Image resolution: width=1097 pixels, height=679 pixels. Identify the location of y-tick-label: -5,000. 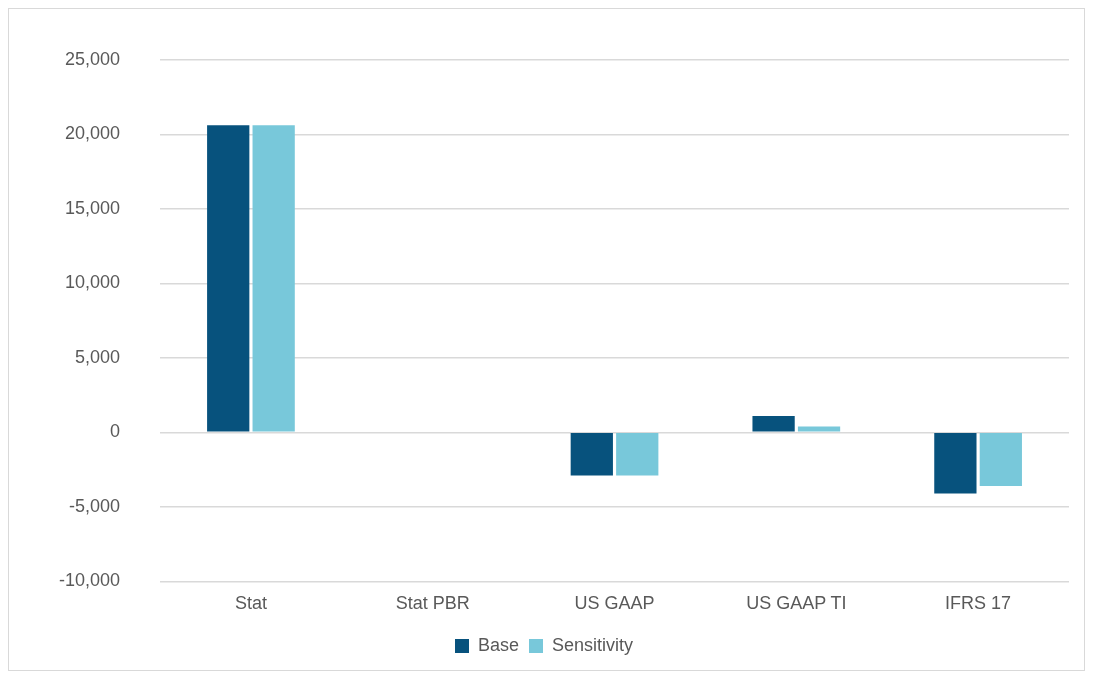
(95, 505).